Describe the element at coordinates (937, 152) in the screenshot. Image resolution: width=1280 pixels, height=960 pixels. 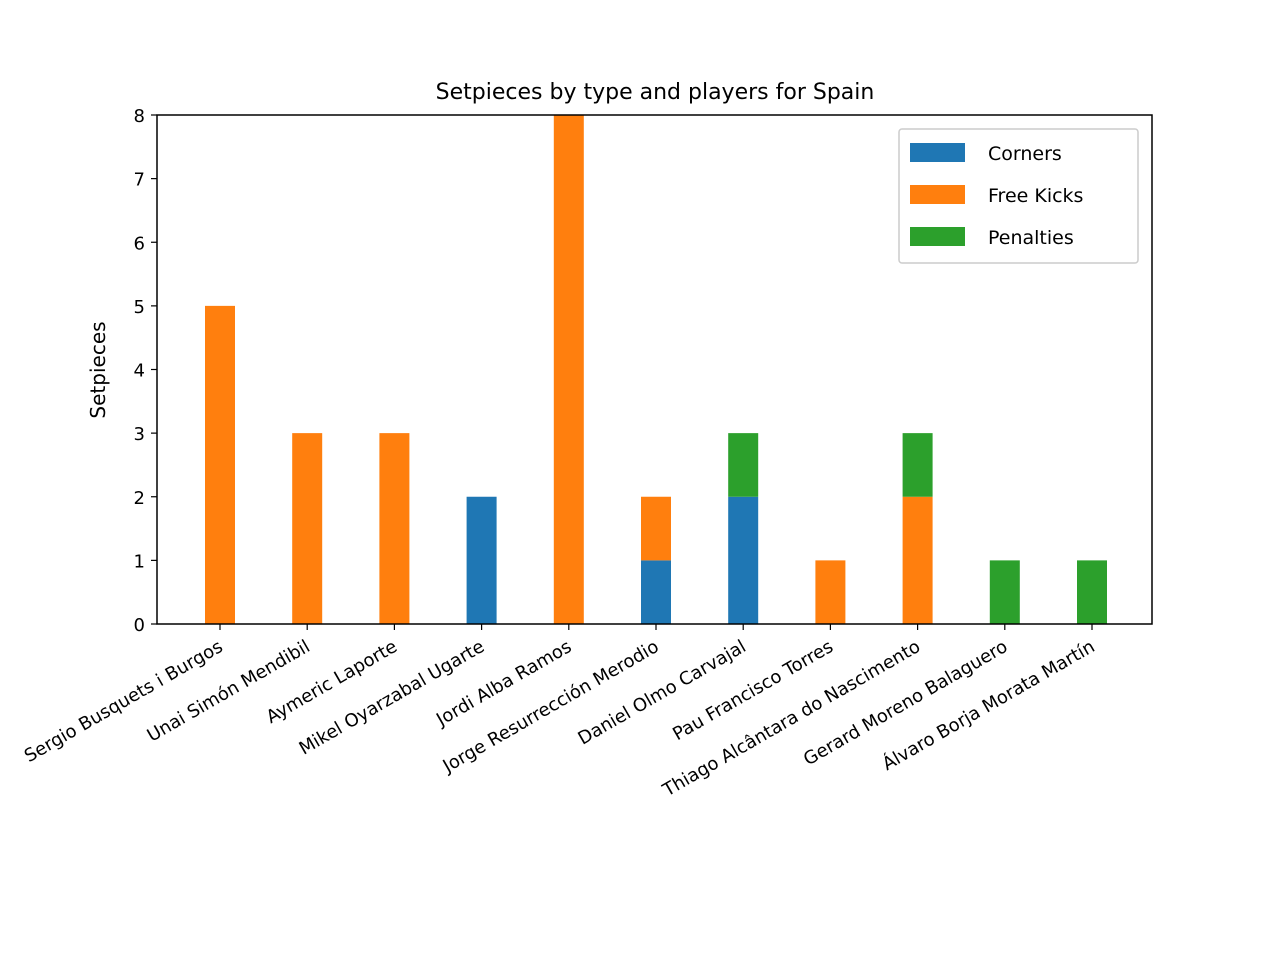
I see `legend-swatch-corners` at that location.